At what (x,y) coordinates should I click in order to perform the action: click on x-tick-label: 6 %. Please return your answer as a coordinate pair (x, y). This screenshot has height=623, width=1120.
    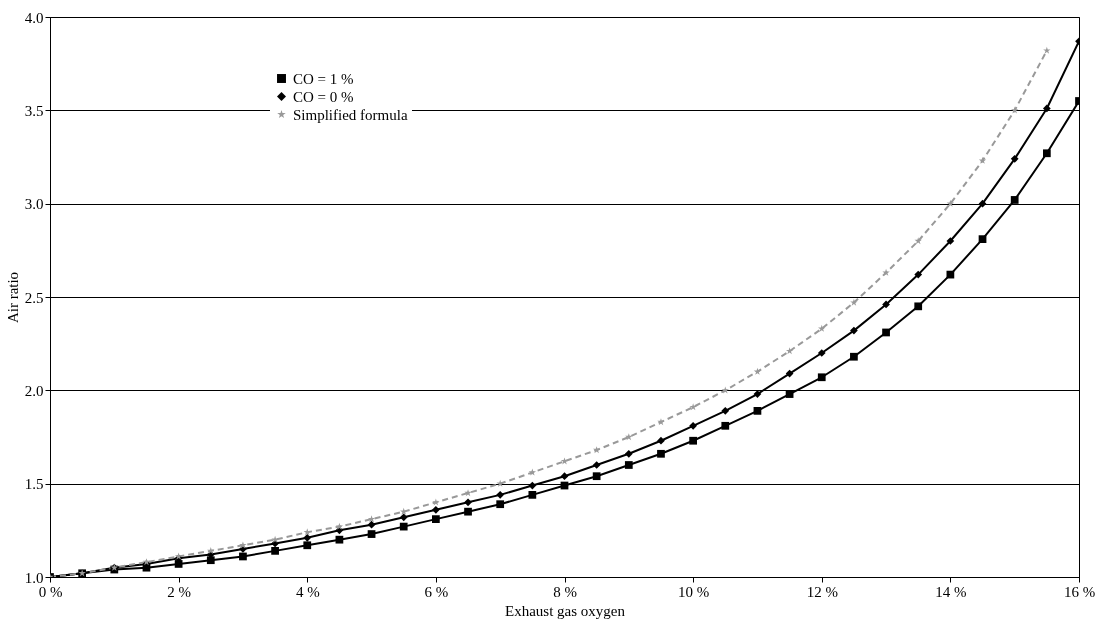
    Looking at the image, I should click on (436, 591).